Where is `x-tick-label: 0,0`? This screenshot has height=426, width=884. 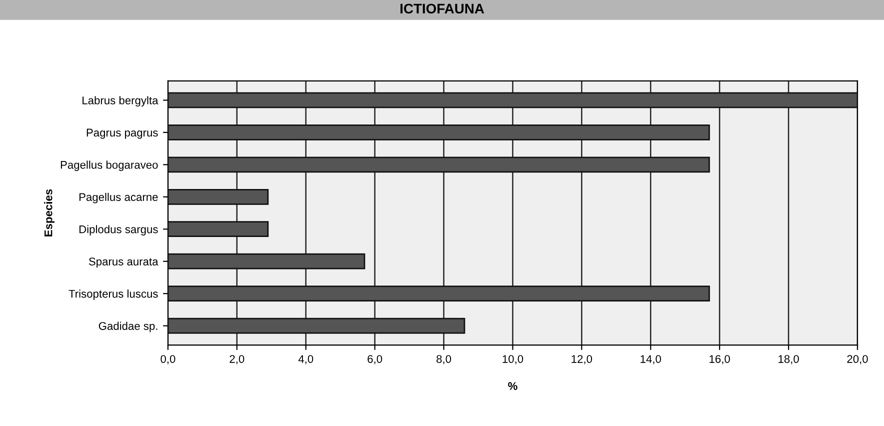 x-tick-label: 0,0 is located at coordinates (168, 359).